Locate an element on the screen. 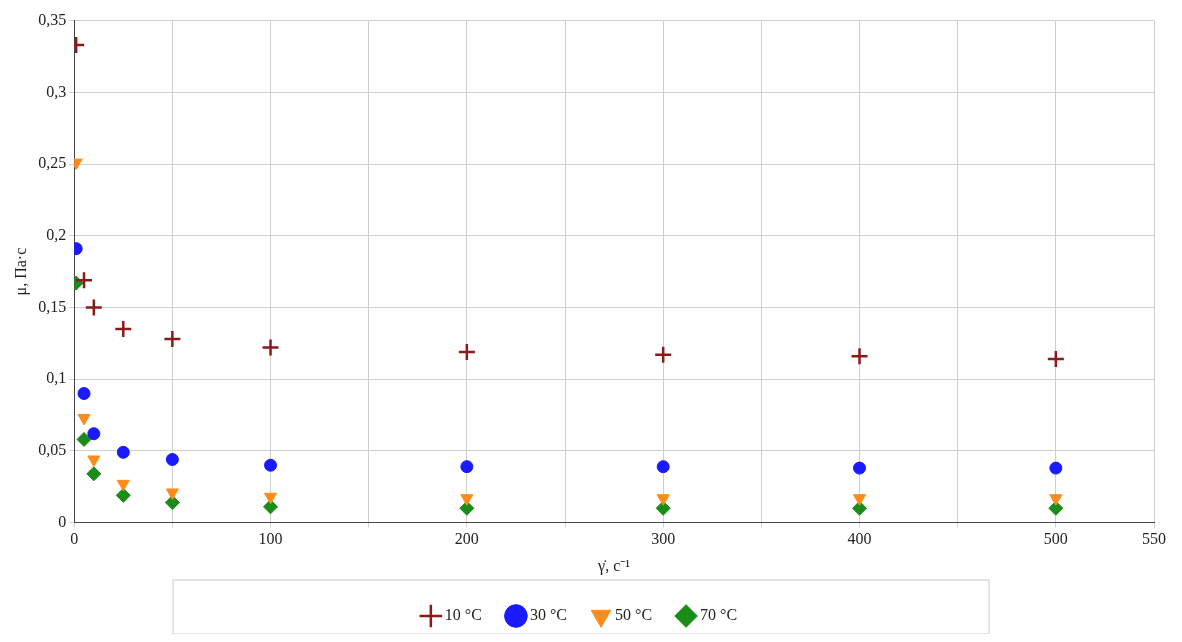  legend-label: 10 °C is located at coordinates (463, 615).